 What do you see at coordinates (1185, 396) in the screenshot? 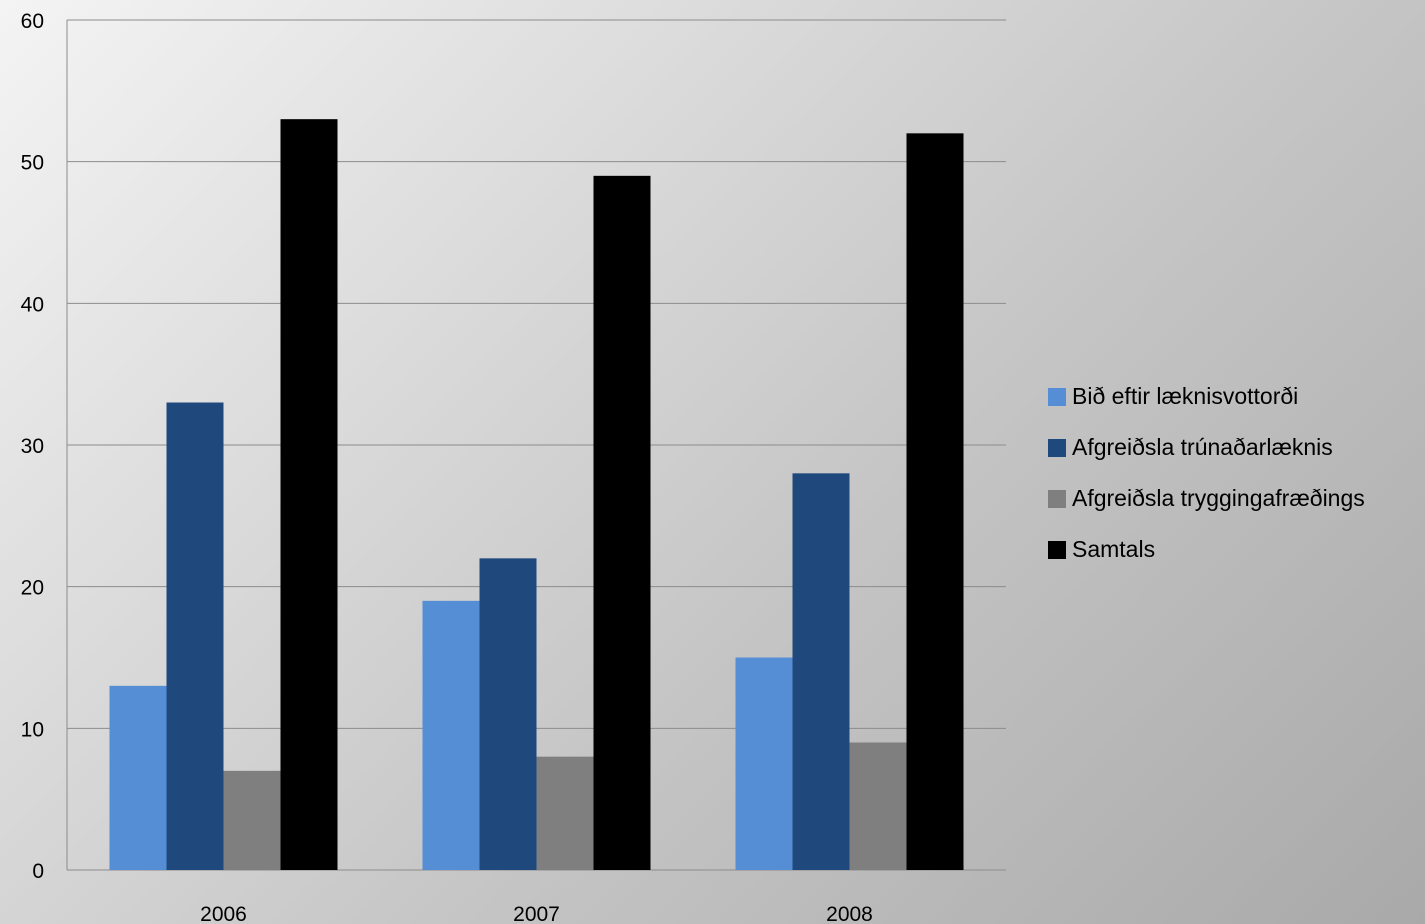
I see `legend-label: Bið eftir læknisvottorði` at bounding box center [1185, 396].